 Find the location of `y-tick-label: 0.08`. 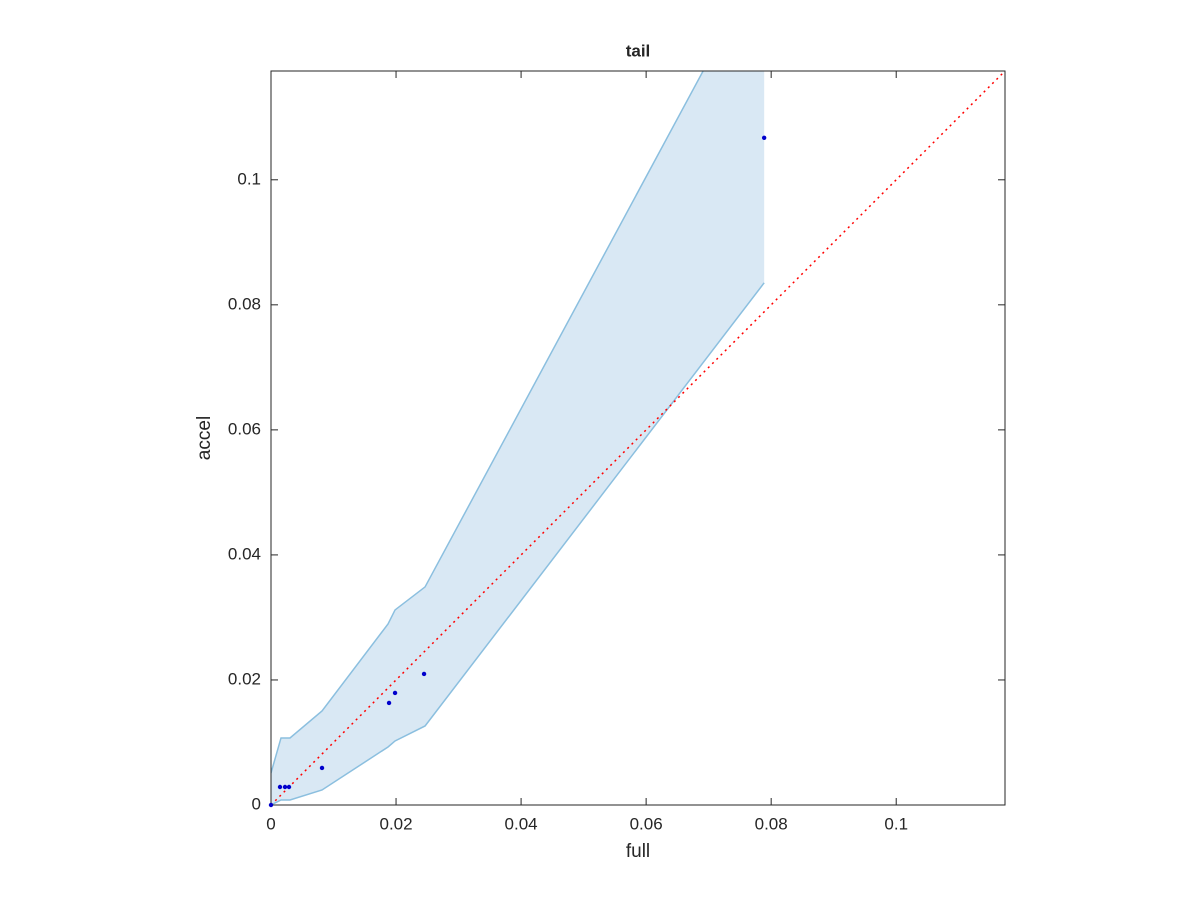

y-tick-label: 0.08 is located at coordinates (244, 303).